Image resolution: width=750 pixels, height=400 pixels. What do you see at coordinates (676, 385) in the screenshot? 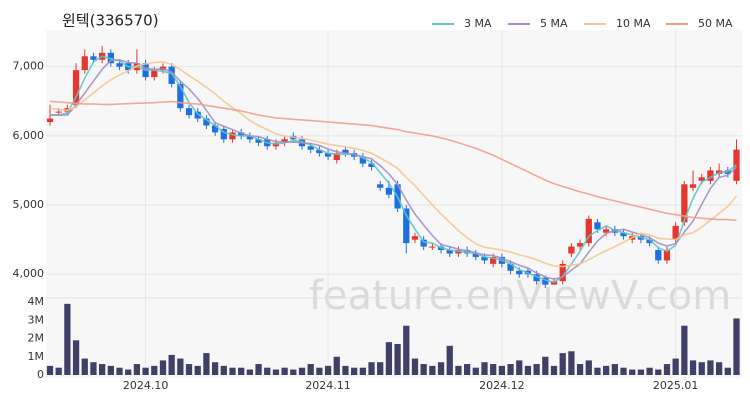
I see `x-tick-label: 2025.01` at bounding box center [676, 385].